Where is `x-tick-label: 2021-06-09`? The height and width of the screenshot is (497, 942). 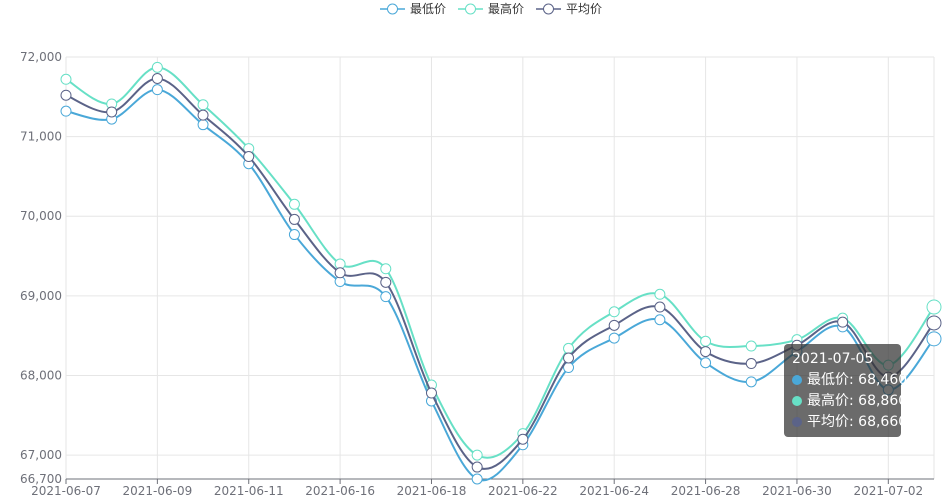
x-tick-label: 2021-06-09 is located at coordinates (157, 490).